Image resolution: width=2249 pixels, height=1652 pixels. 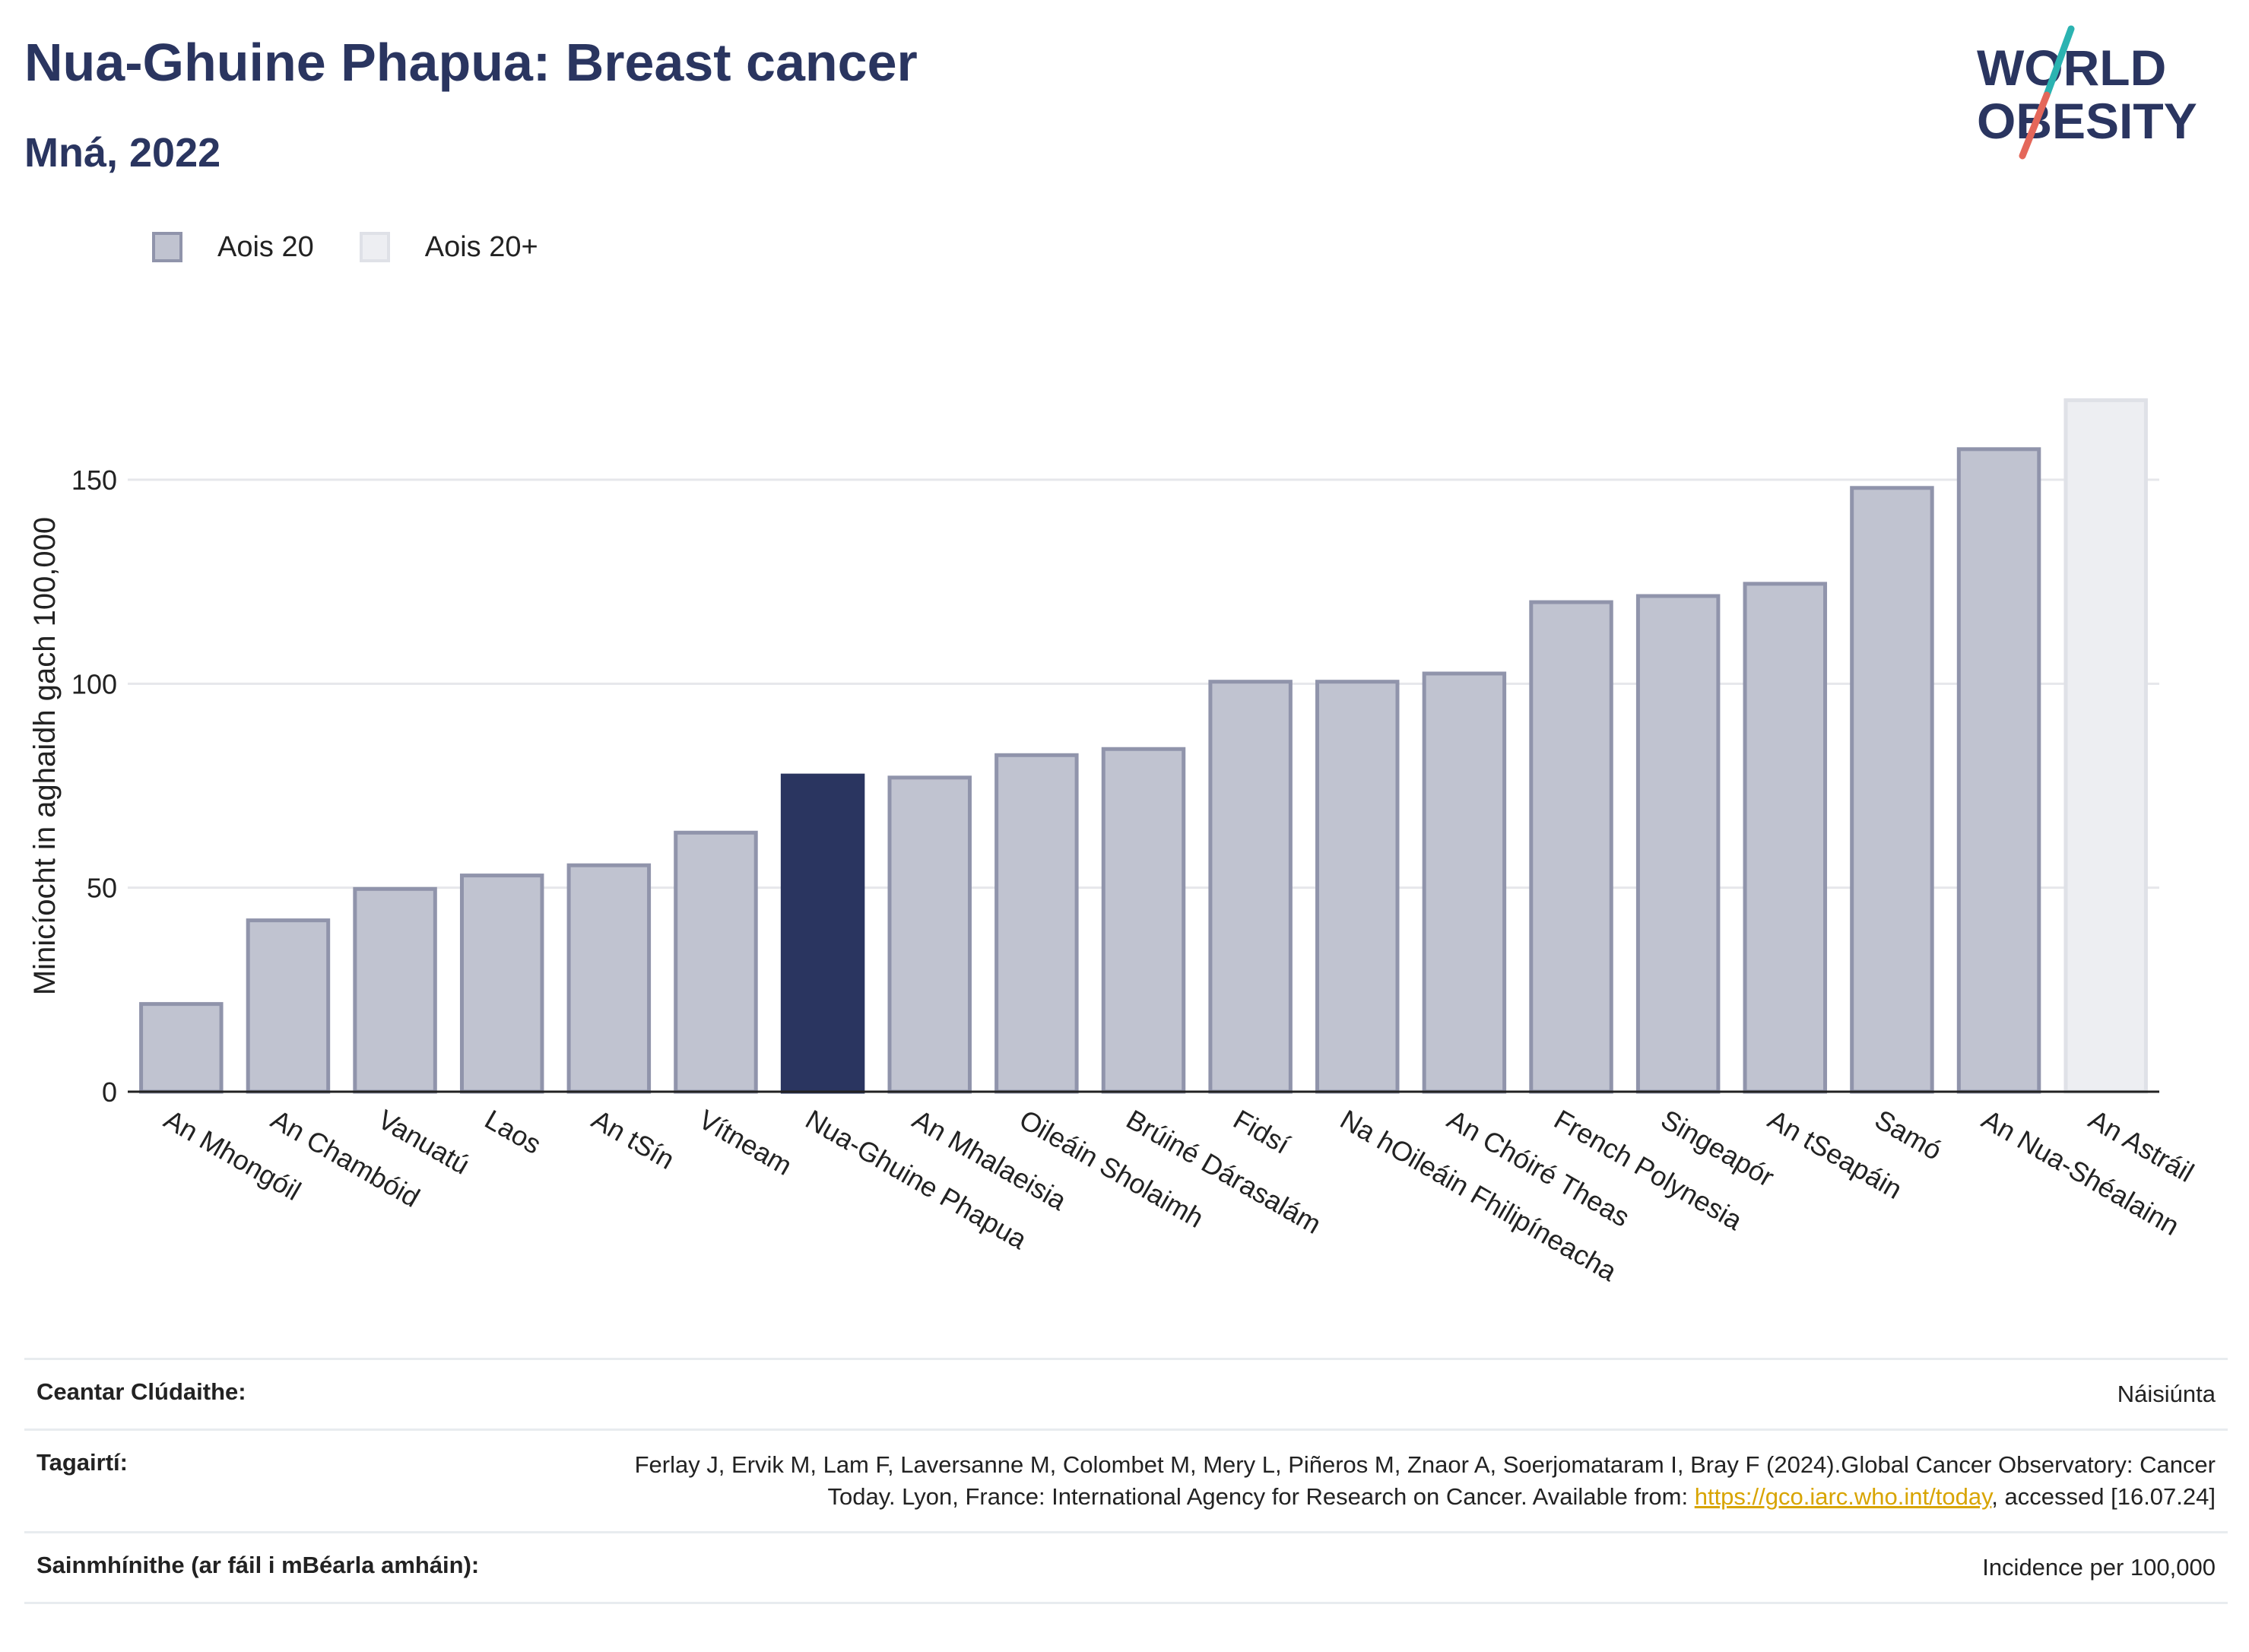 I want to click on references-link: https://gco.iarc.who.int/today, so click(x=1843, y=1496).